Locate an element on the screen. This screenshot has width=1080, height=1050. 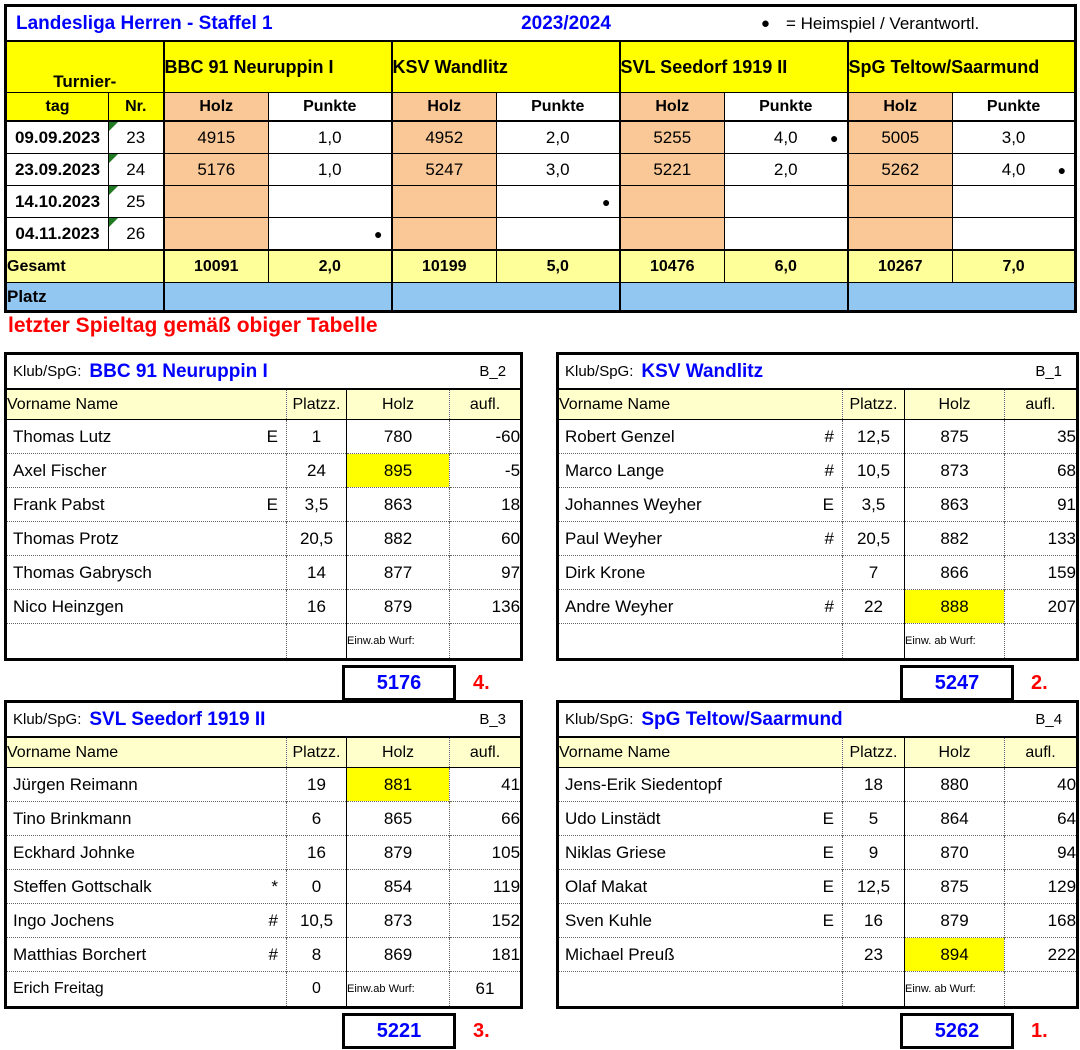
subtable-team-name: BBC 91 Neuruppin I is located at coordinates (178, 371).